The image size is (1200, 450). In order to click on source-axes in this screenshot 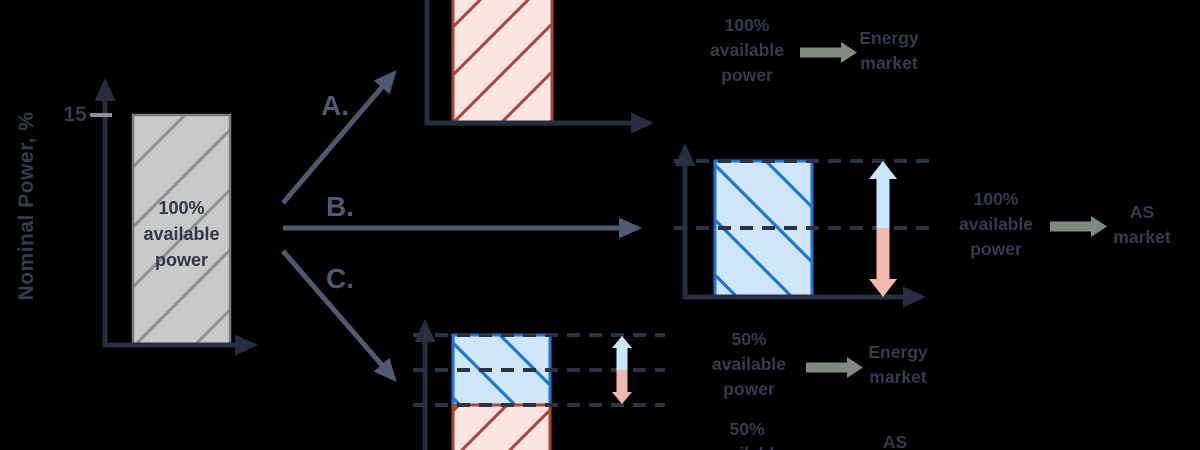, I will do `click(176, 217)`.